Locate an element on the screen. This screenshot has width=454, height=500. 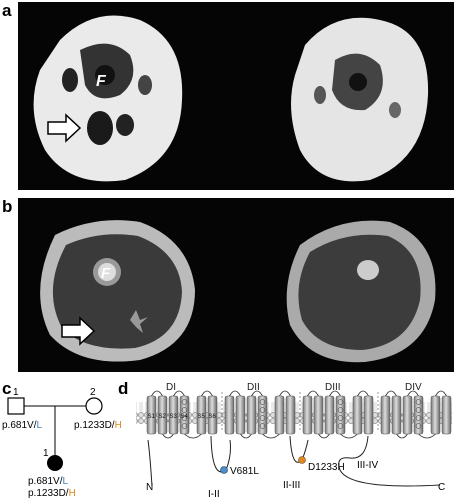
panel-label: a is located at coordinates (7, 10).